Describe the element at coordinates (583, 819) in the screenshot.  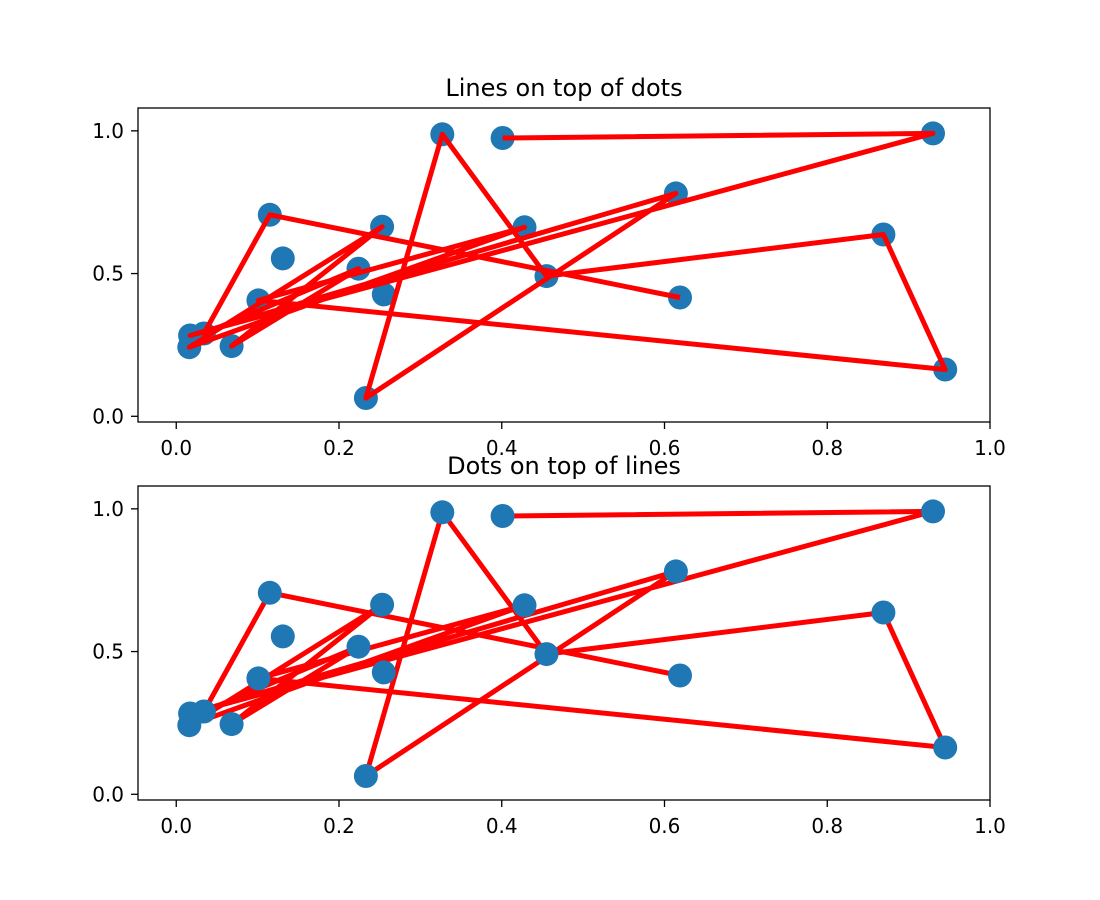
I see `x-axis-bottom: 0.0 0.2 0.4 0.6 0.8 1.0` at that location.